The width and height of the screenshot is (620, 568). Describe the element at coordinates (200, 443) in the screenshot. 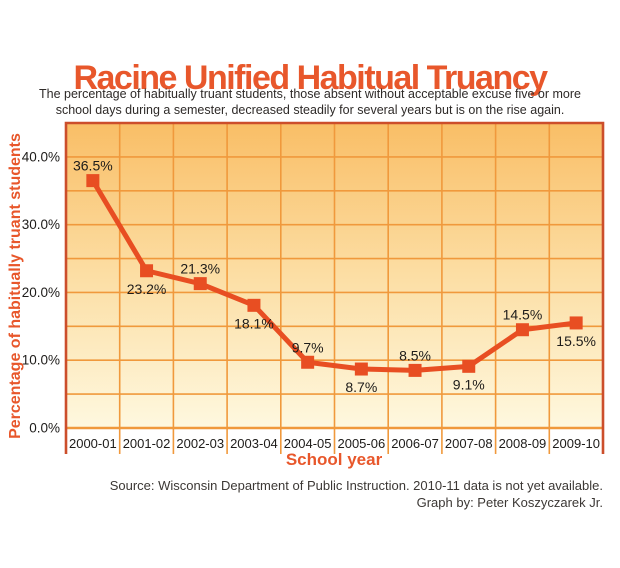

I see `x-category-label: 2002-03` at that location.